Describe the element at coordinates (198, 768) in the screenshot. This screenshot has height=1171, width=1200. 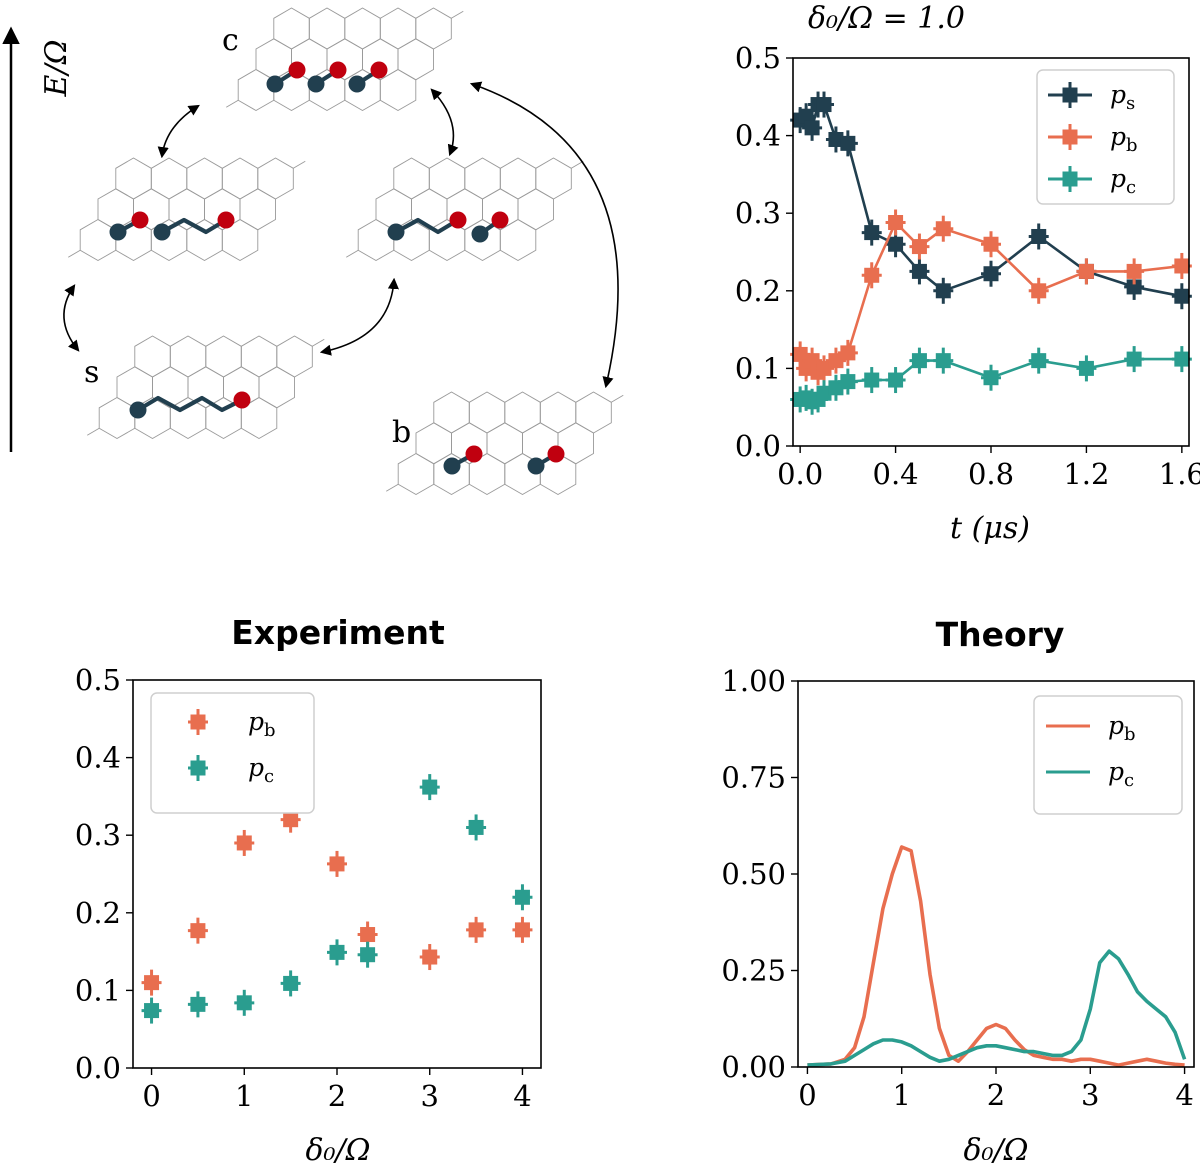
I see `legend-marker` at that location.